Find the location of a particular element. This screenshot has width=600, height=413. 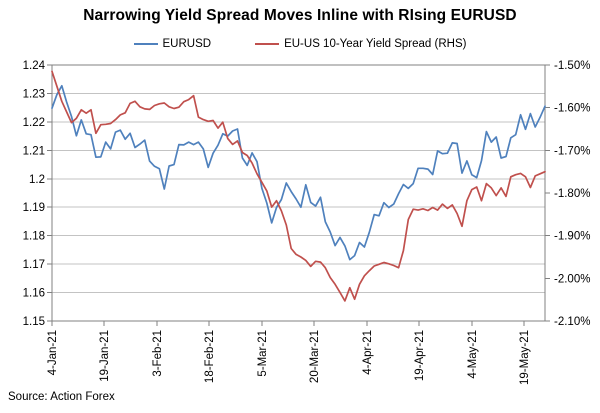

x-axis-label: 19-Jan-21 is located at coordinates (105, 356).